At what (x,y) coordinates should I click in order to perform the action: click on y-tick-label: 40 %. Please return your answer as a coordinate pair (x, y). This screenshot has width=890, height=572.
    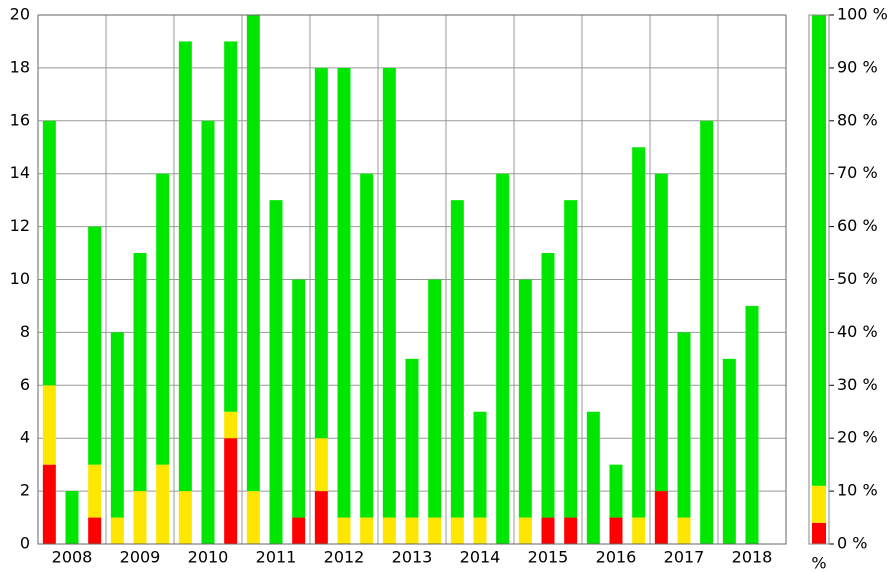
    Looking at the image, I should click on (857, 331).